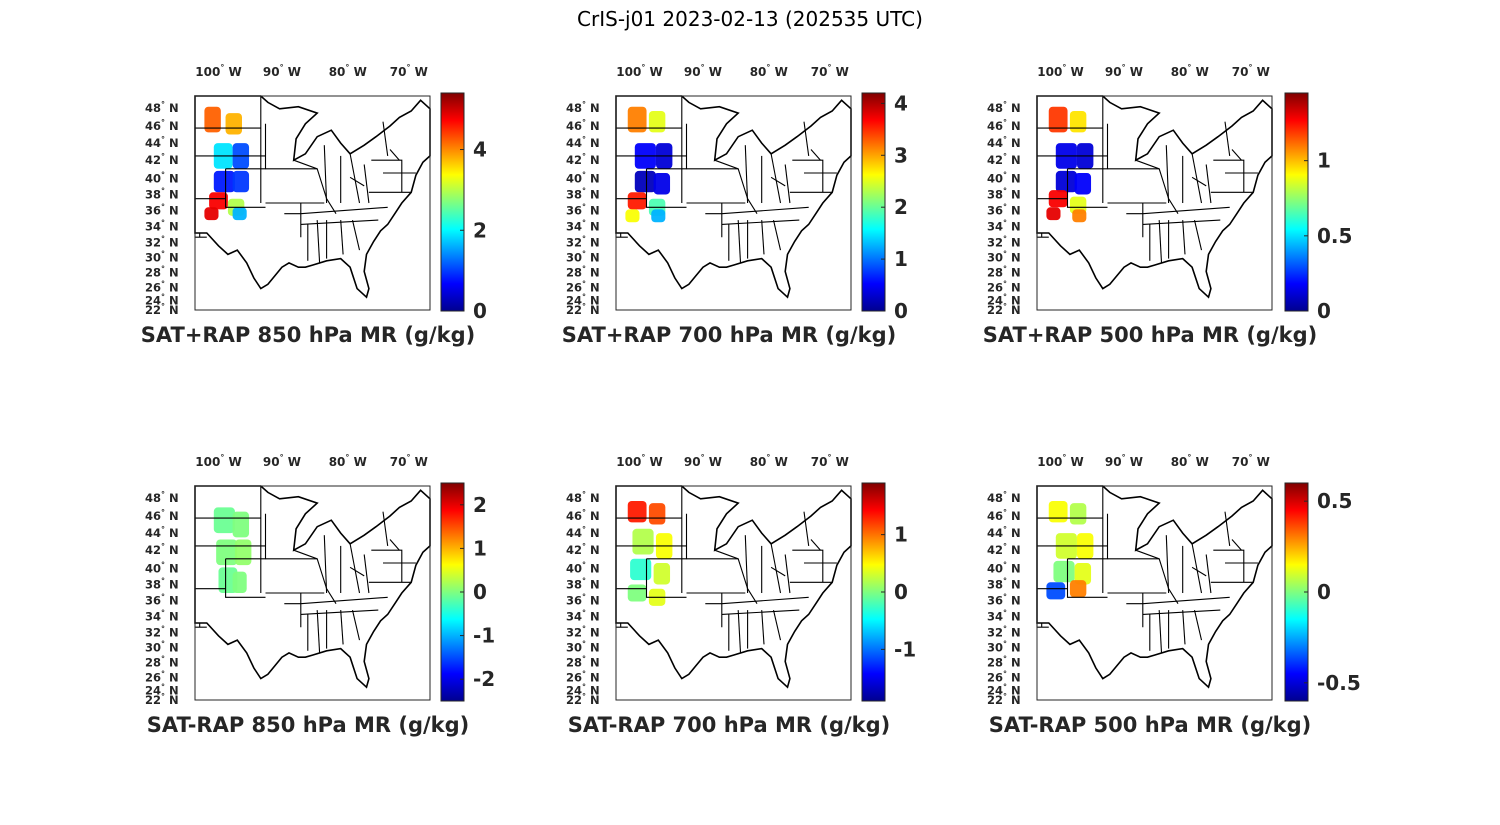 The image size is (1500, 825). I want to click on latitude-label: 48° N, so click(583, 497).